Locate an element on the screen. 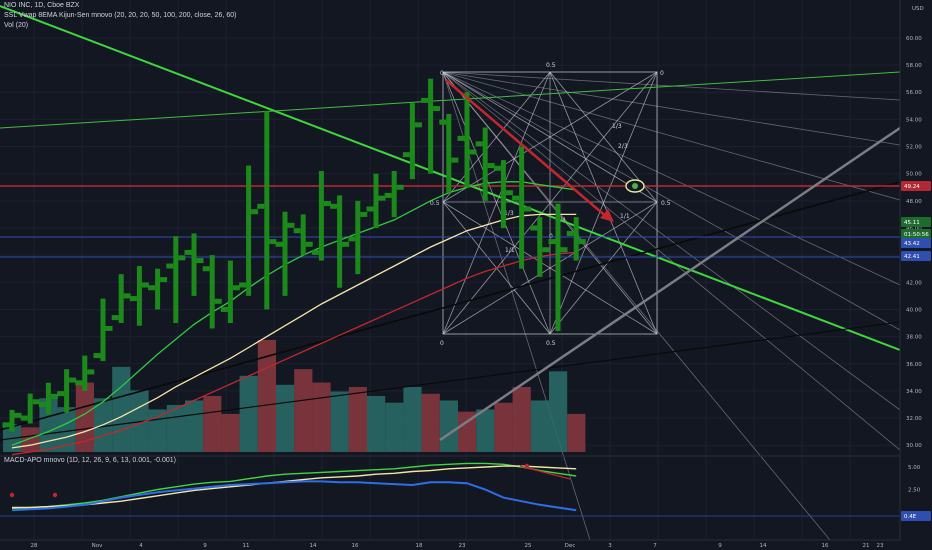 This screenshot has width=932, height=550. red-arrow-head is located at coordinates (607, 215).